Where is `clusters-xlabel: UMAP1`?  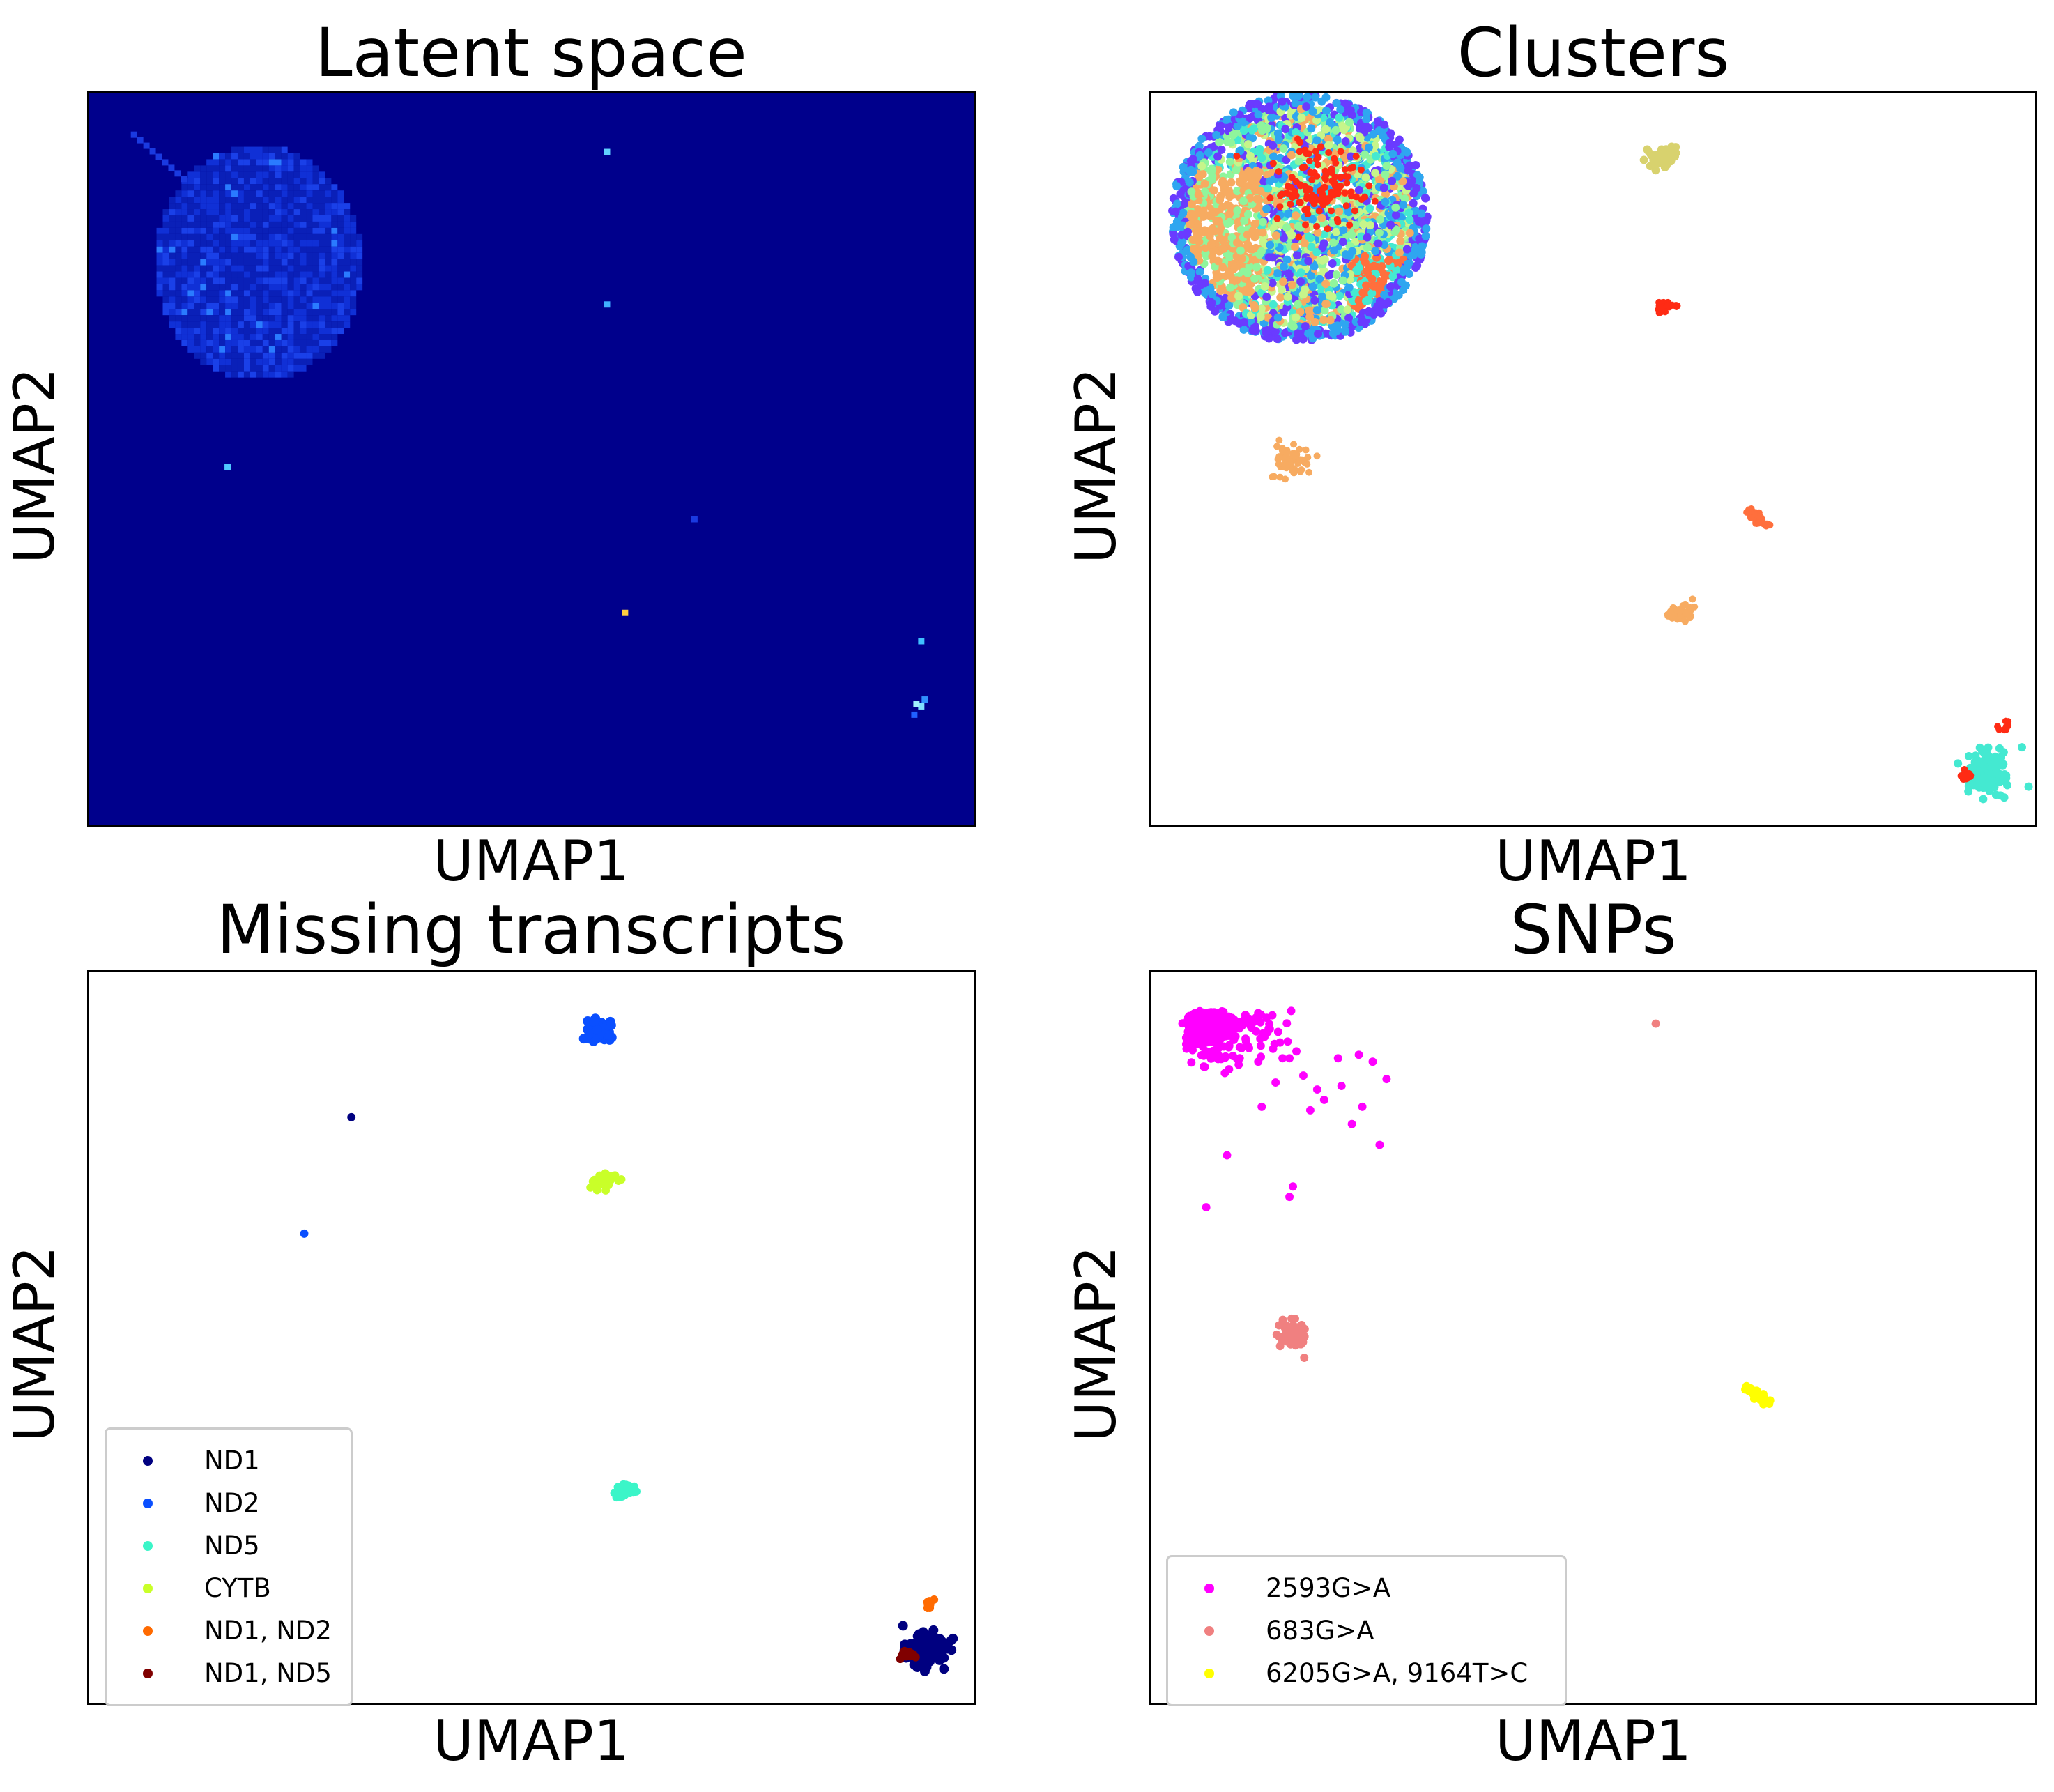 clusters-xlabel: UMAP1 is located at coordinates (1594, 861).